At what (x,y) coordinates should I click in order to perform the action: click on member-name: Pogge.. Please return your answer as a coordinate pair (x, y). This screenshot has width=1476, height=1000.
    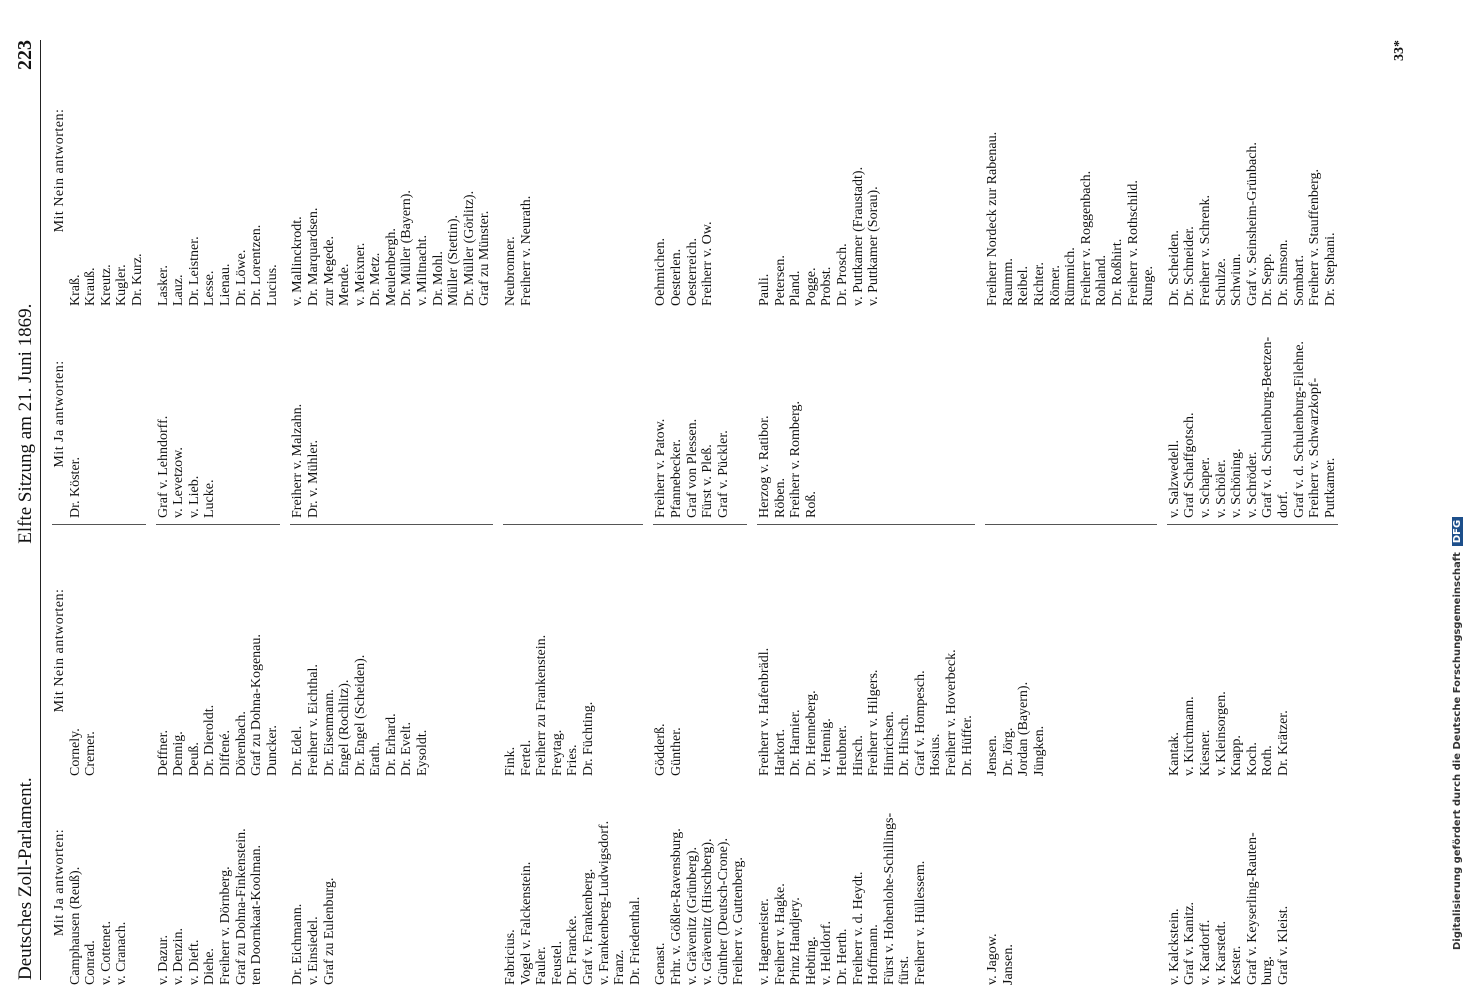
    Looking at the image, I should click on (811, 287).